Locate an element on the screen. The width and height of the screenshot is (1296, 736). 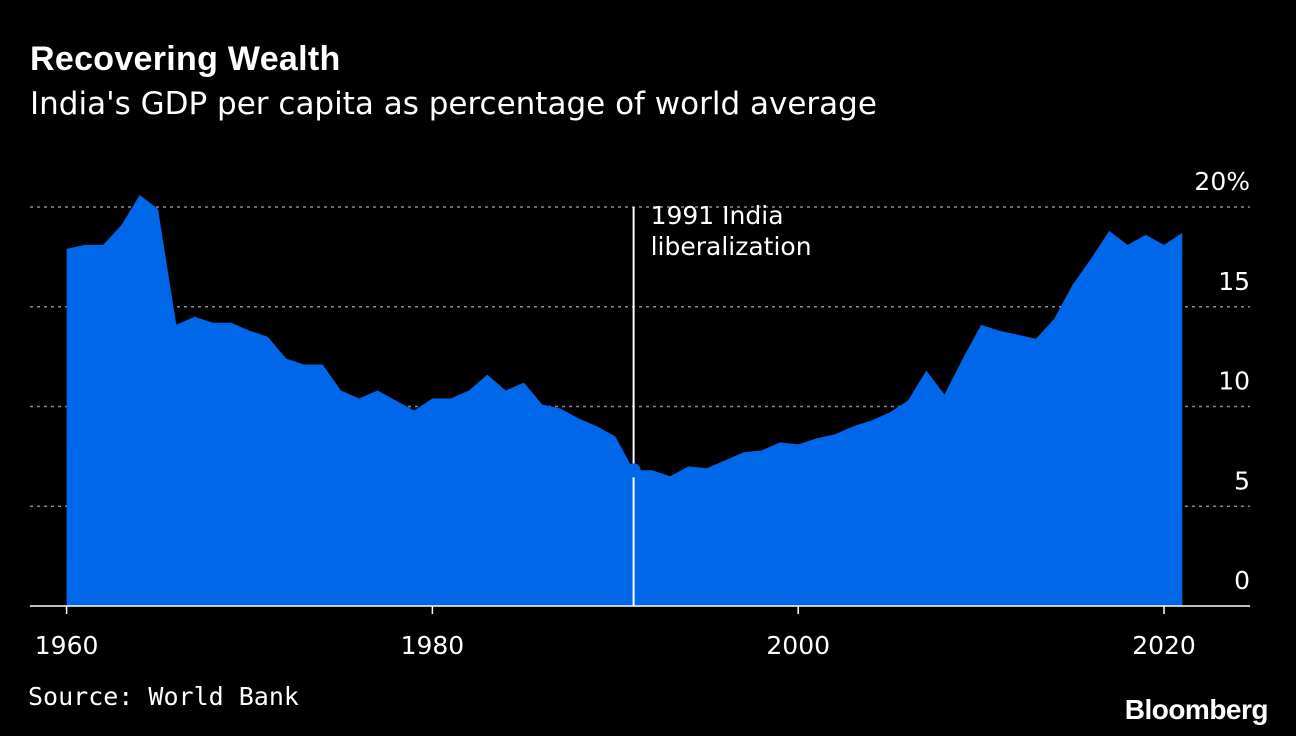
x-tick-label: 1960 is located at coordinates (67, 645).